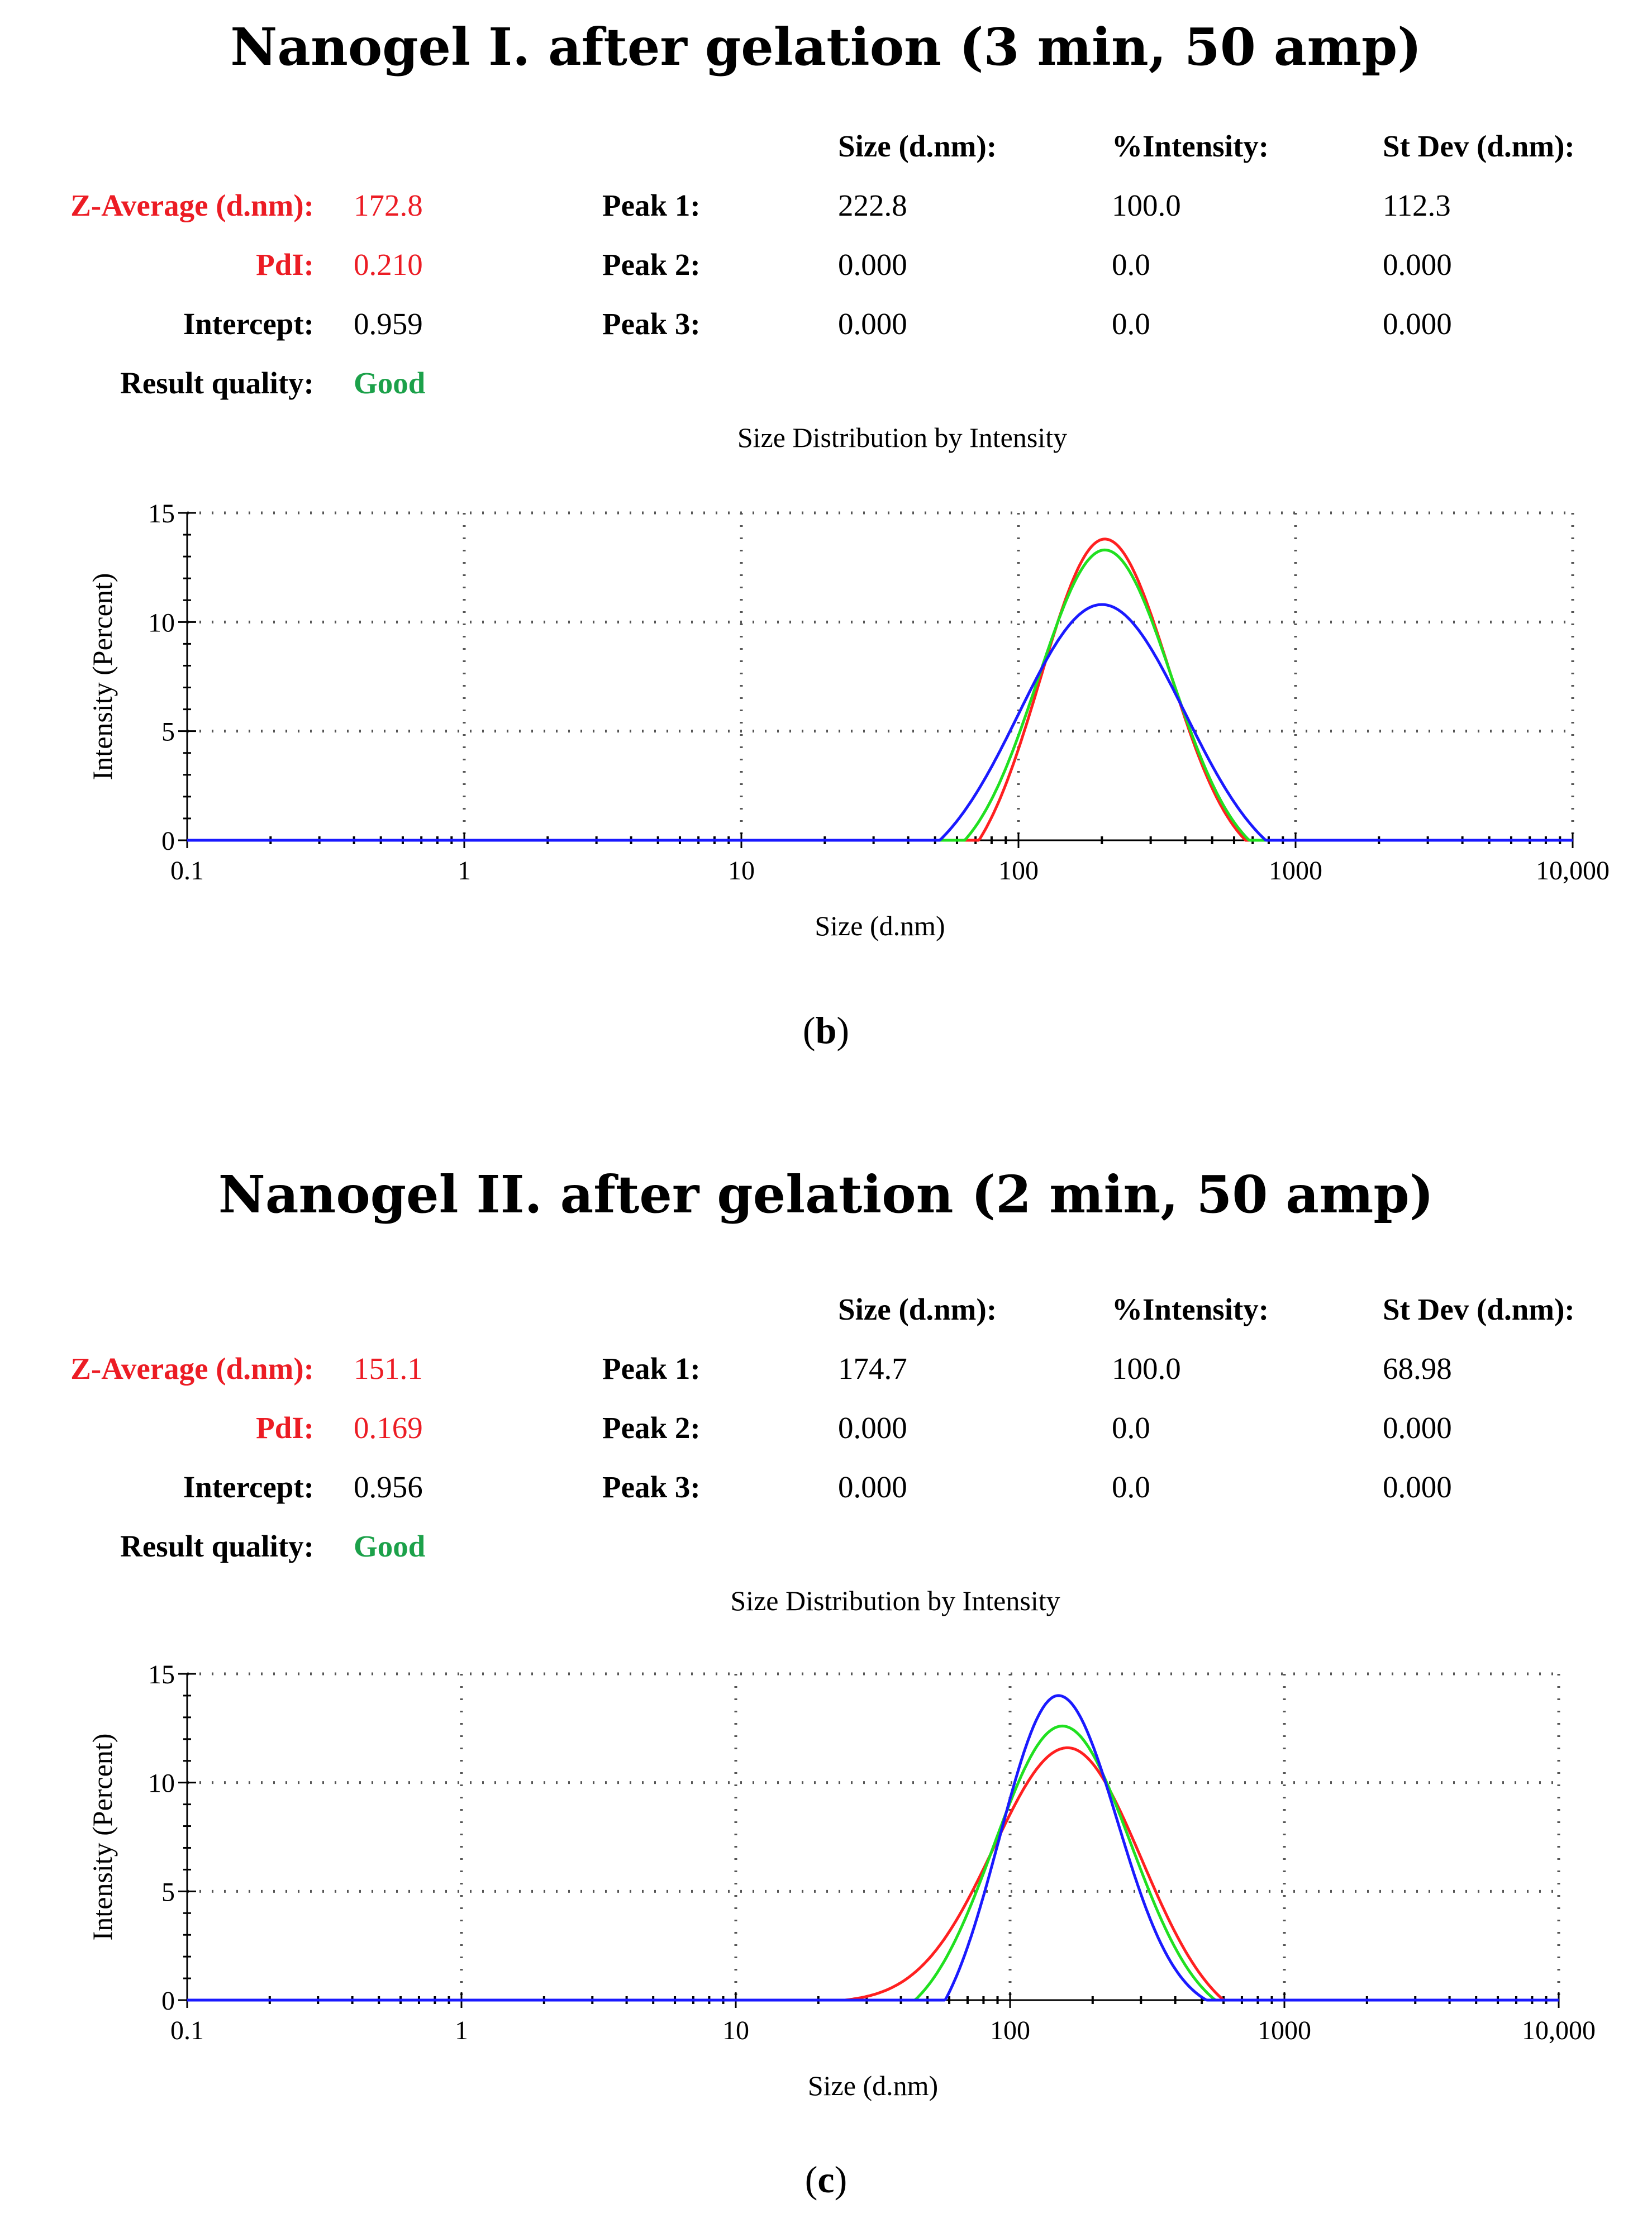  I want to click on panel-caption: (b), so click(826, 1030).